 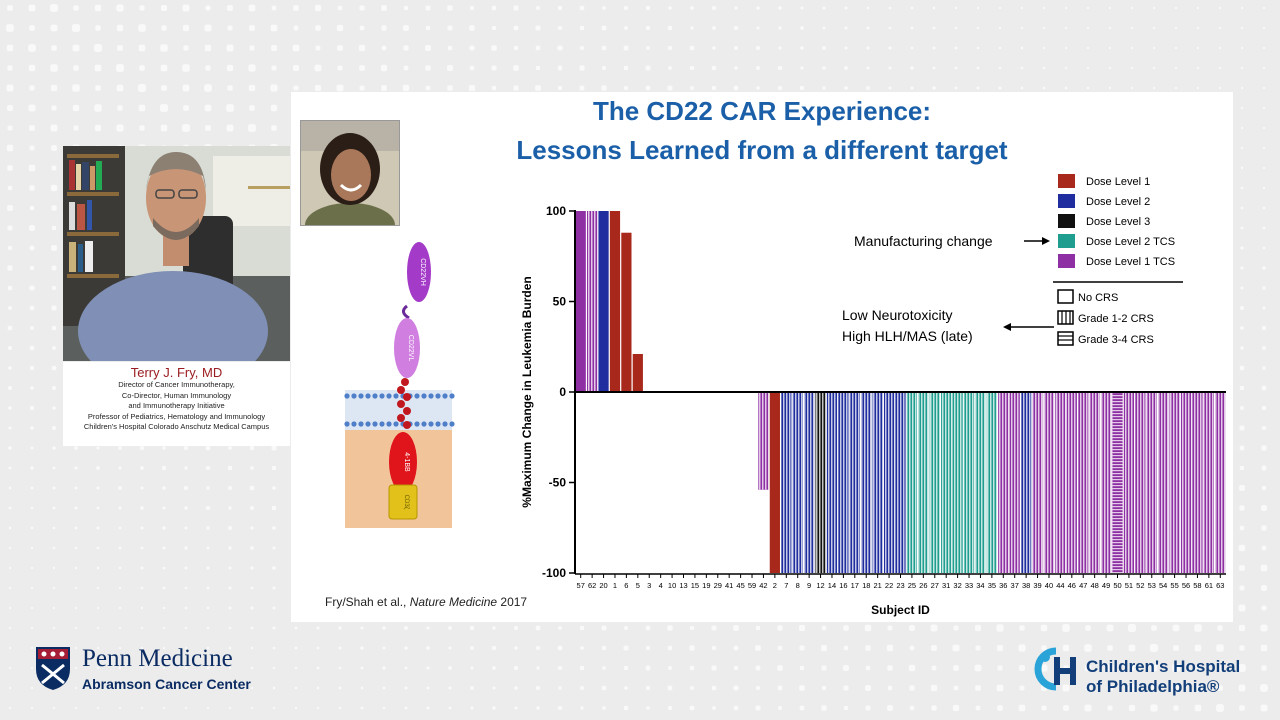 I want to click on x-tick-label: 25, so click(x=912, y=585).